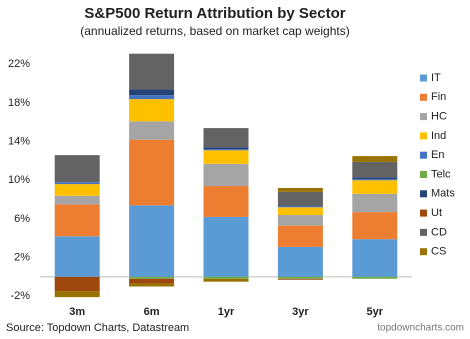 The width and height of the screenshot is (470, 339). I want to click on y-tick-label: 2%, so click(22, 257).